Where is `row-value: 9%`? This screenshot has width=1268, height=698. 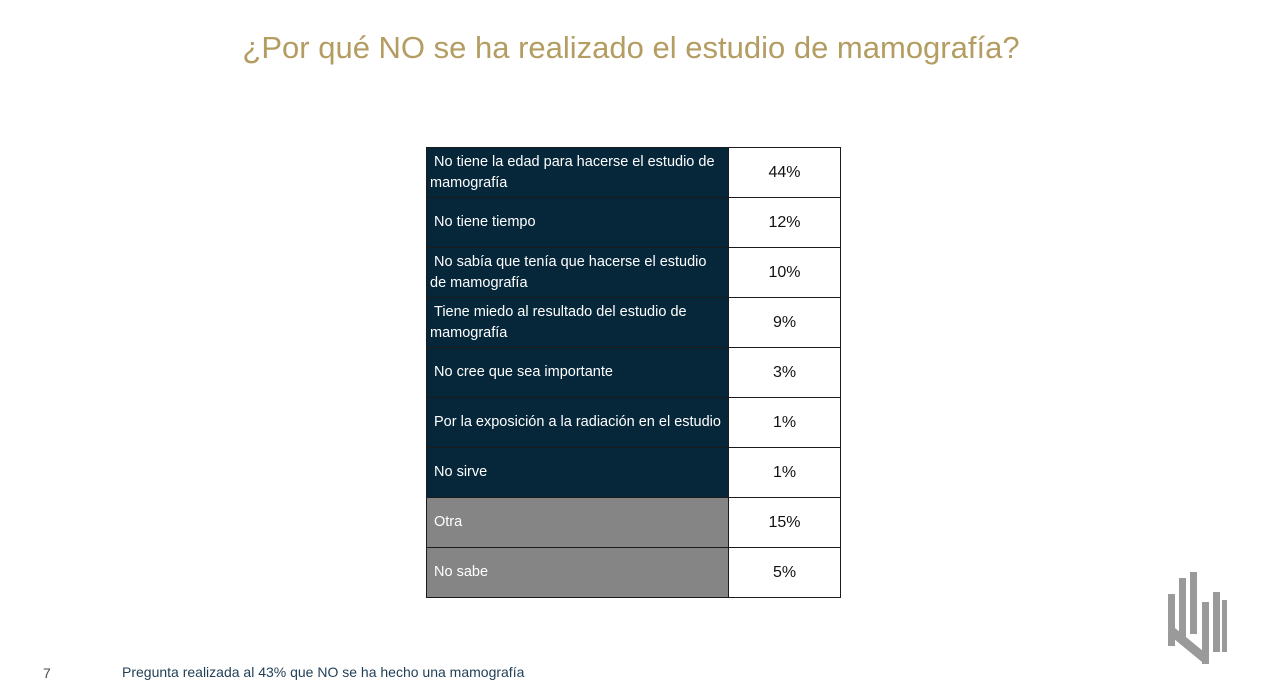
row-value: 9% is located at coordinates (784, 322).